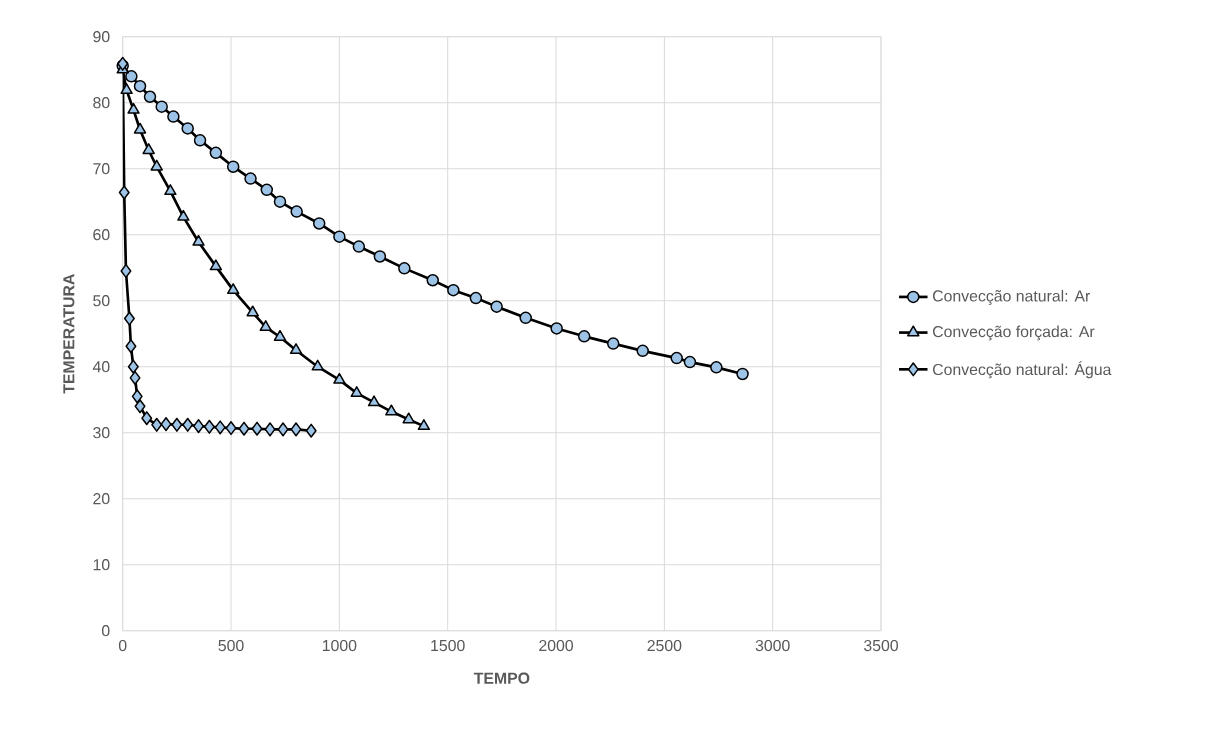  What do you see at coordinates (448, 645) in the screenshot?
I see `x-tick-label: 1500` at bounding box center [448, 645].